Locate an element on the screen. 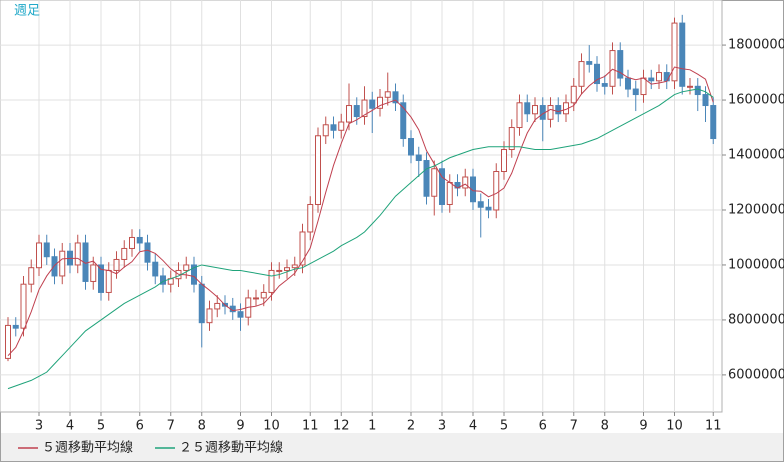 The height and width of the screenshot is (462, 784). legend-label: ２５週移動平均線 is located at coordinates (231, 448).